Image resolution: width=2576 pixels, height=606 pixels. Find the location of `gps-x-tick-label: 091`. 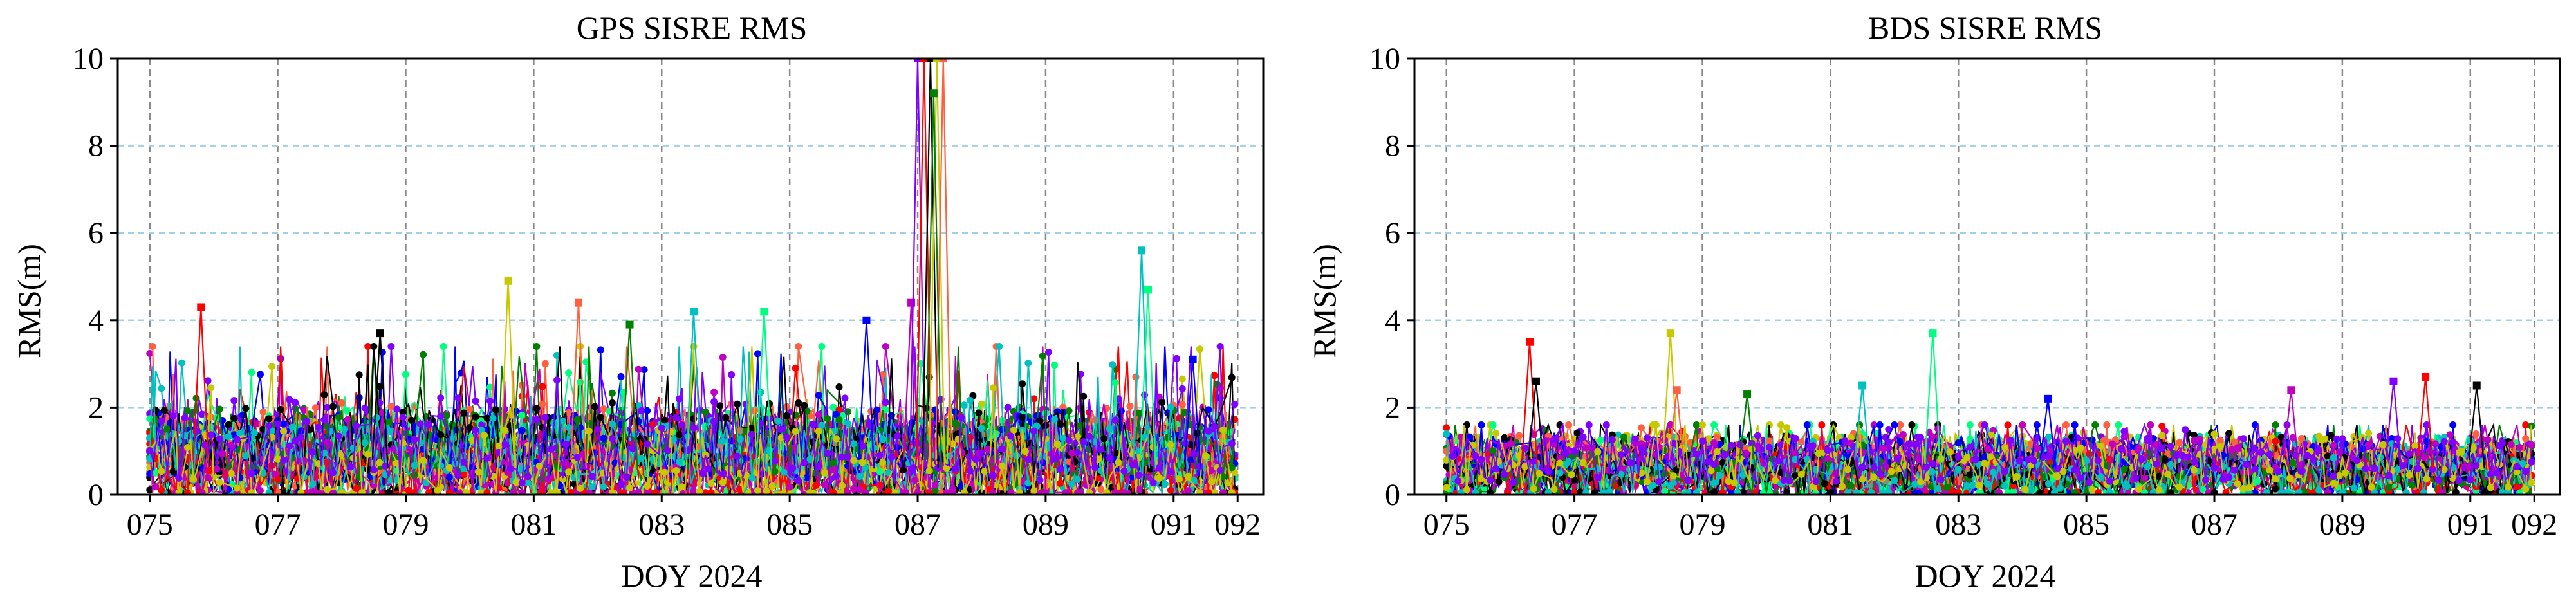

gps-x-tick-label: 091 is located at coordinates (1174, 525).